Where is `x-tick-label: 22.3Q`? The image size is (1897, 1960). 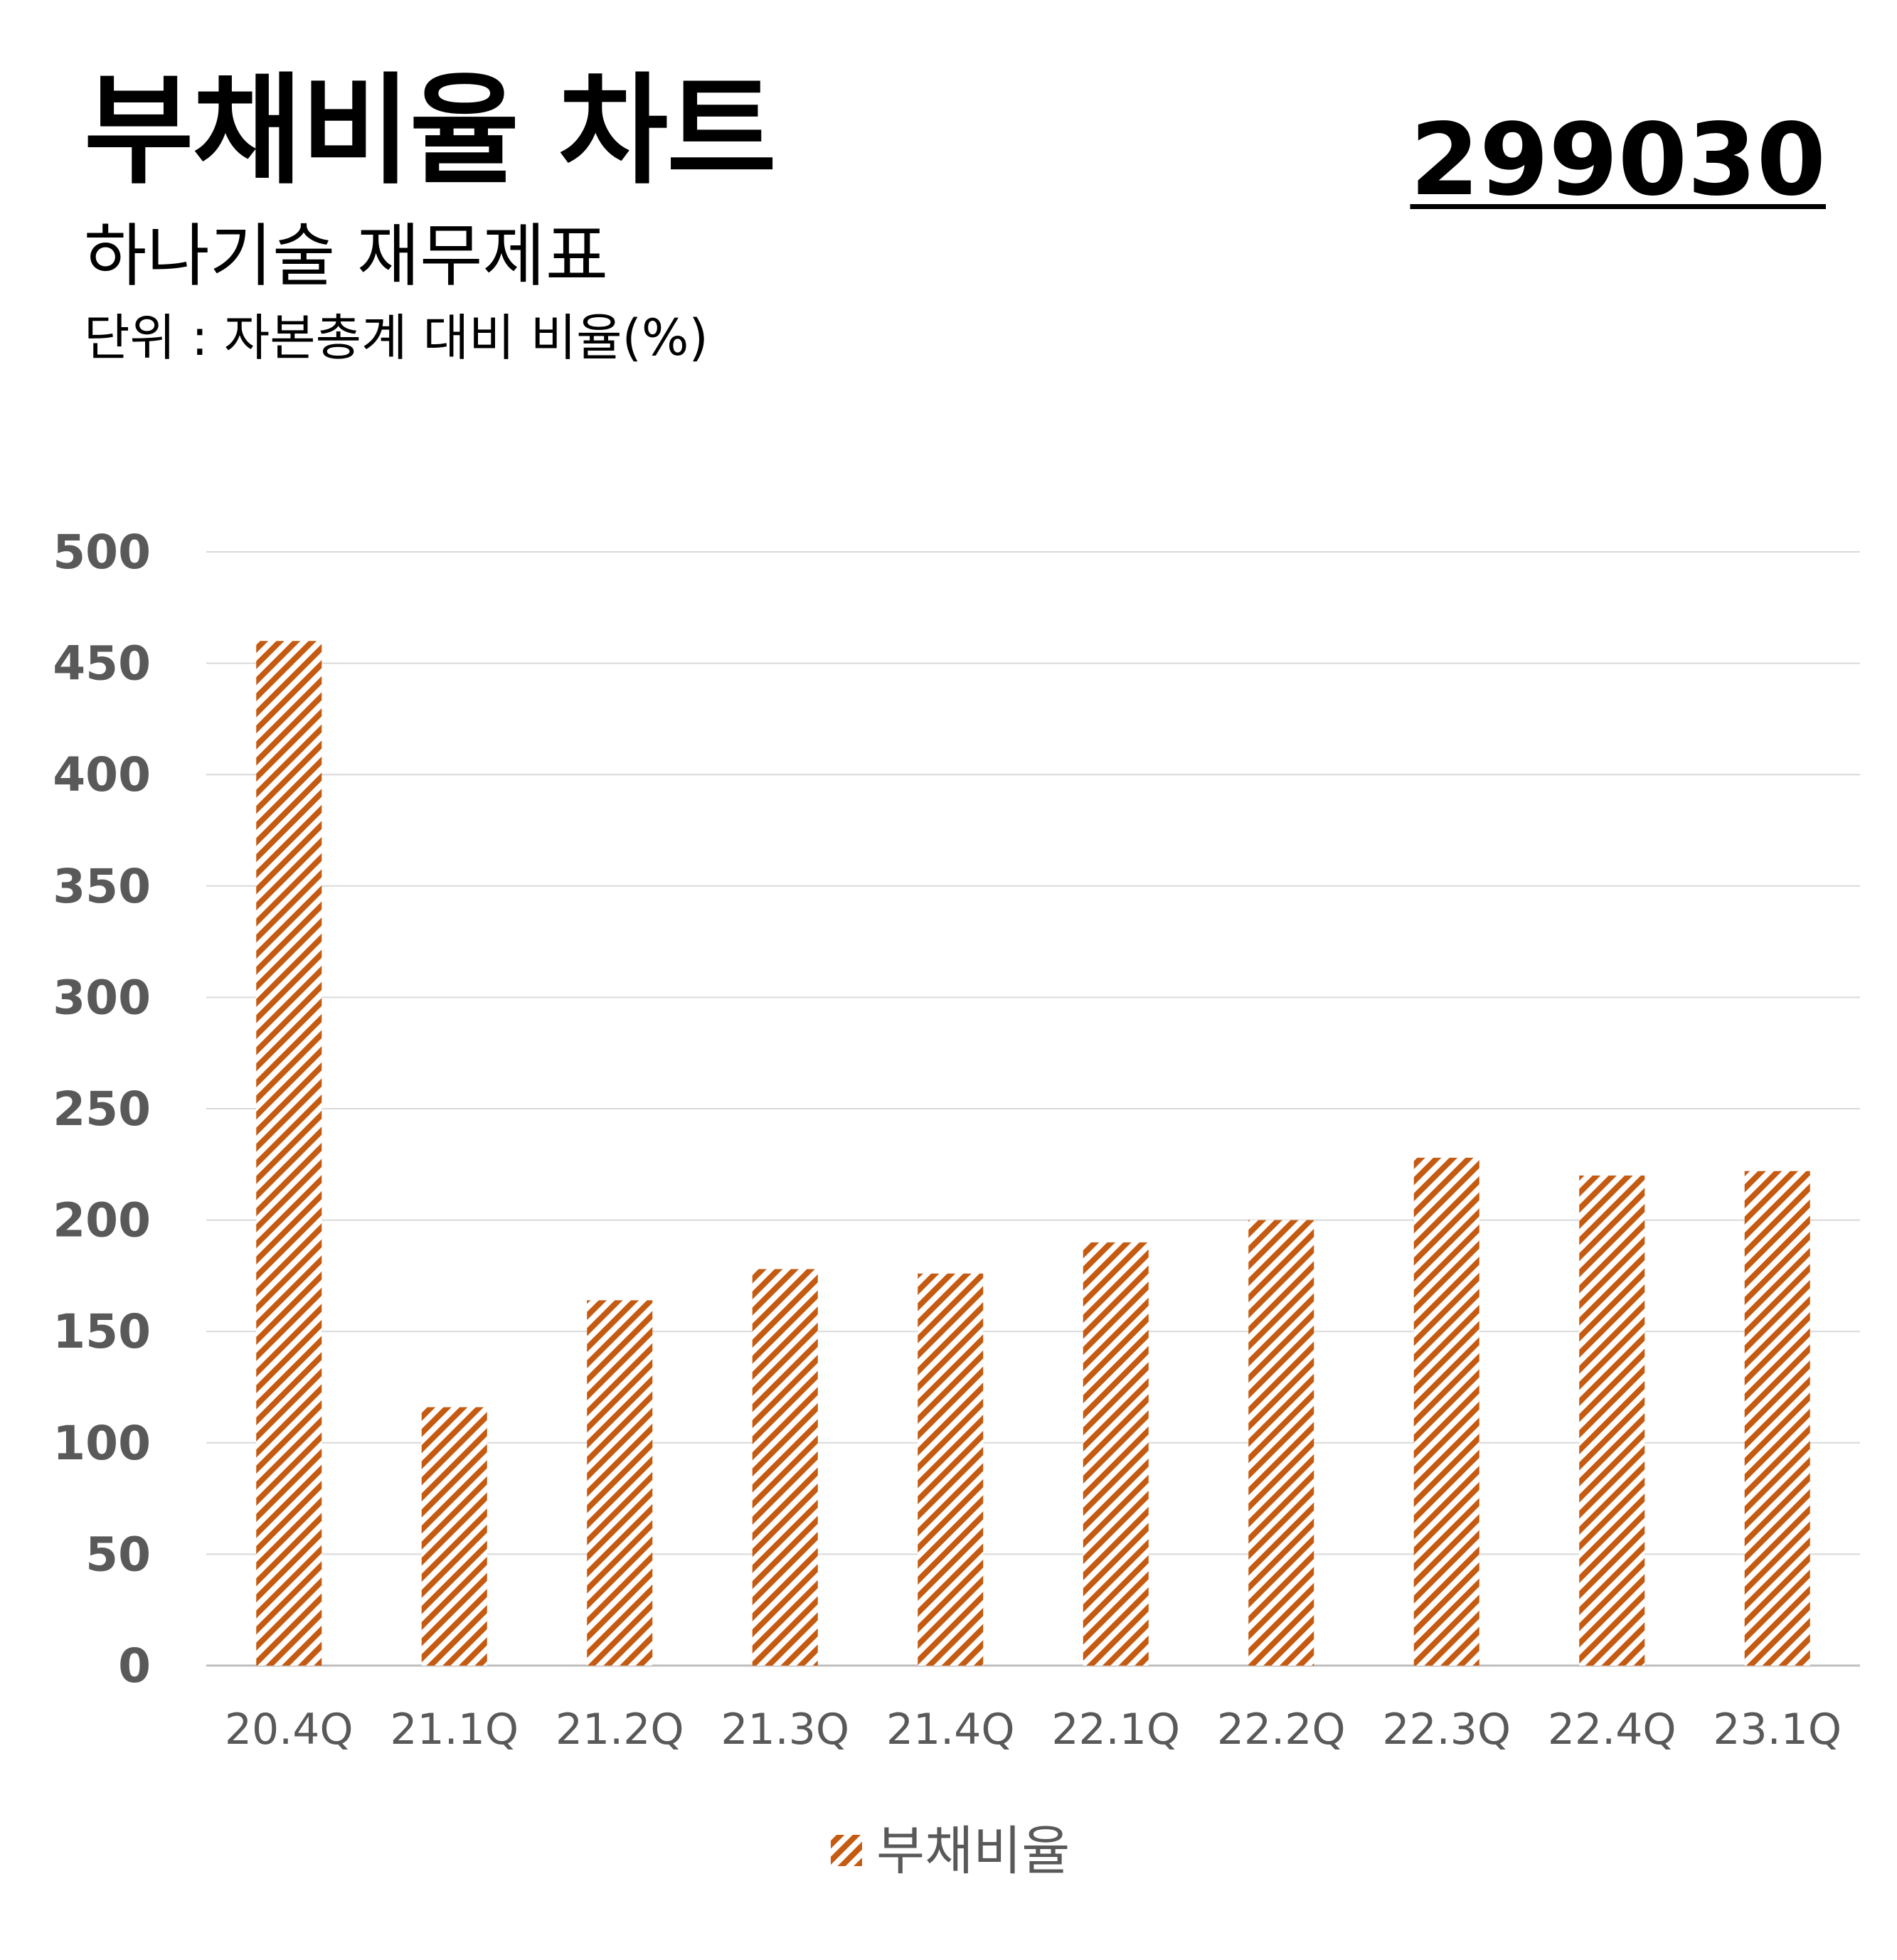 x-tick-label: 22.3Q is located at coordinates (1447, 1729).